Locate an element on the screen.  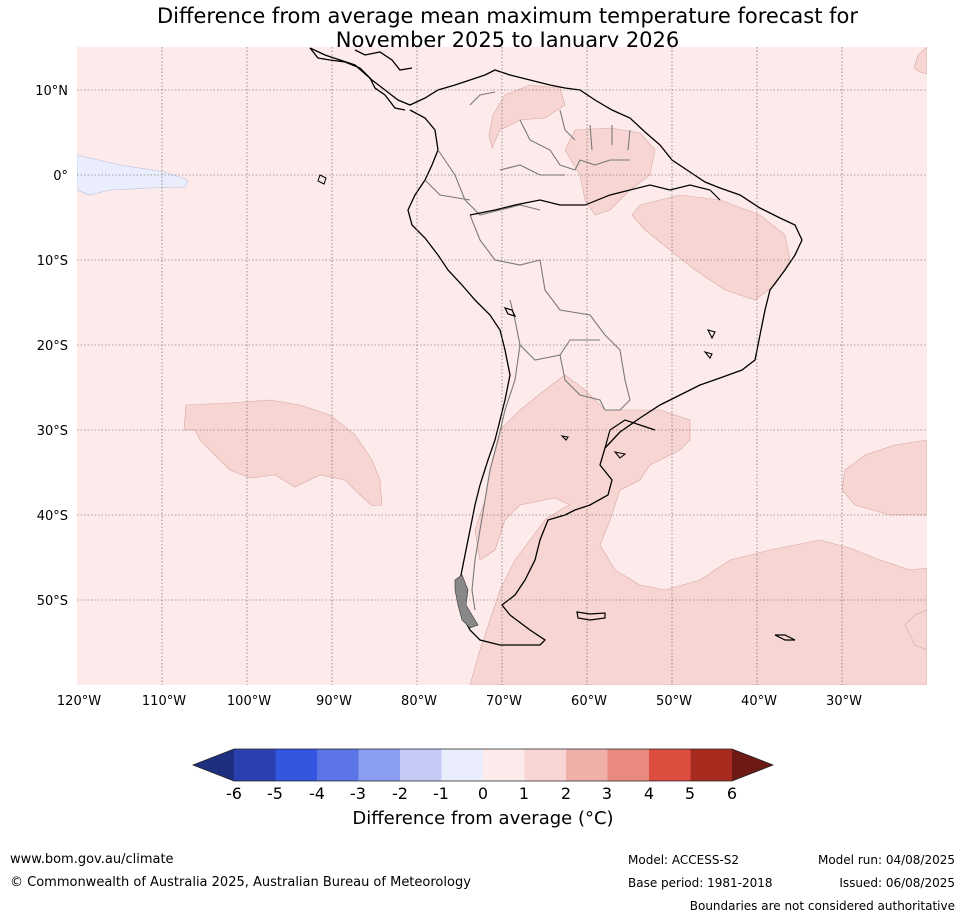
lat-label: 0° is located at coordinates (60, 176).